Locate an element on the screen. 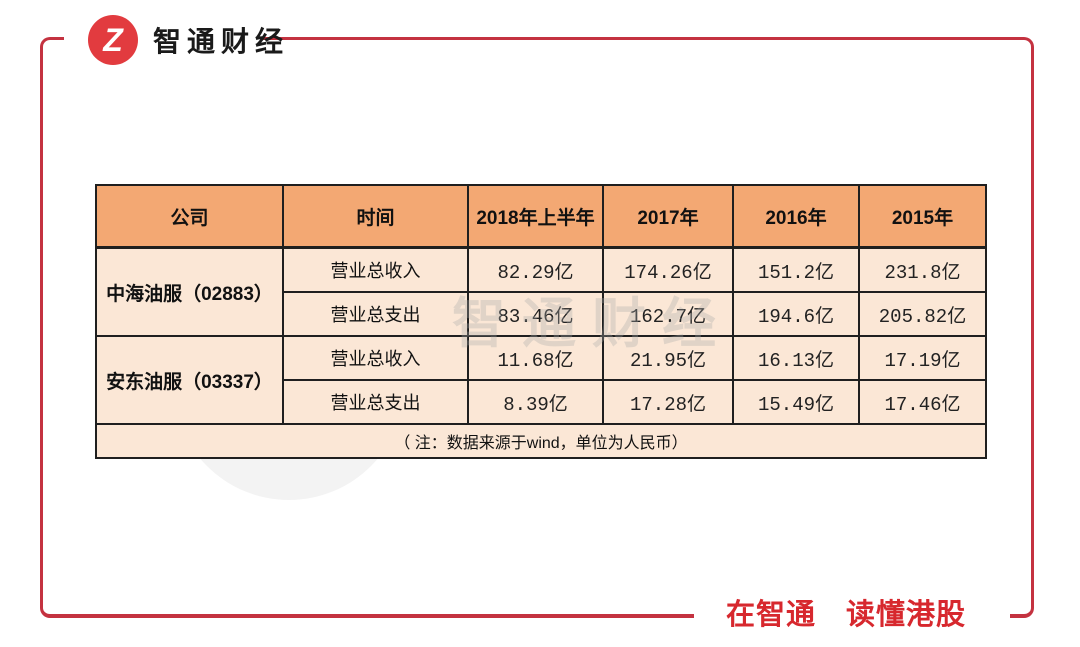 Image resolution: width=1080 pixels, height=647 pixels. value-cell: 21.95亿 is located at coordinates (668, 358).